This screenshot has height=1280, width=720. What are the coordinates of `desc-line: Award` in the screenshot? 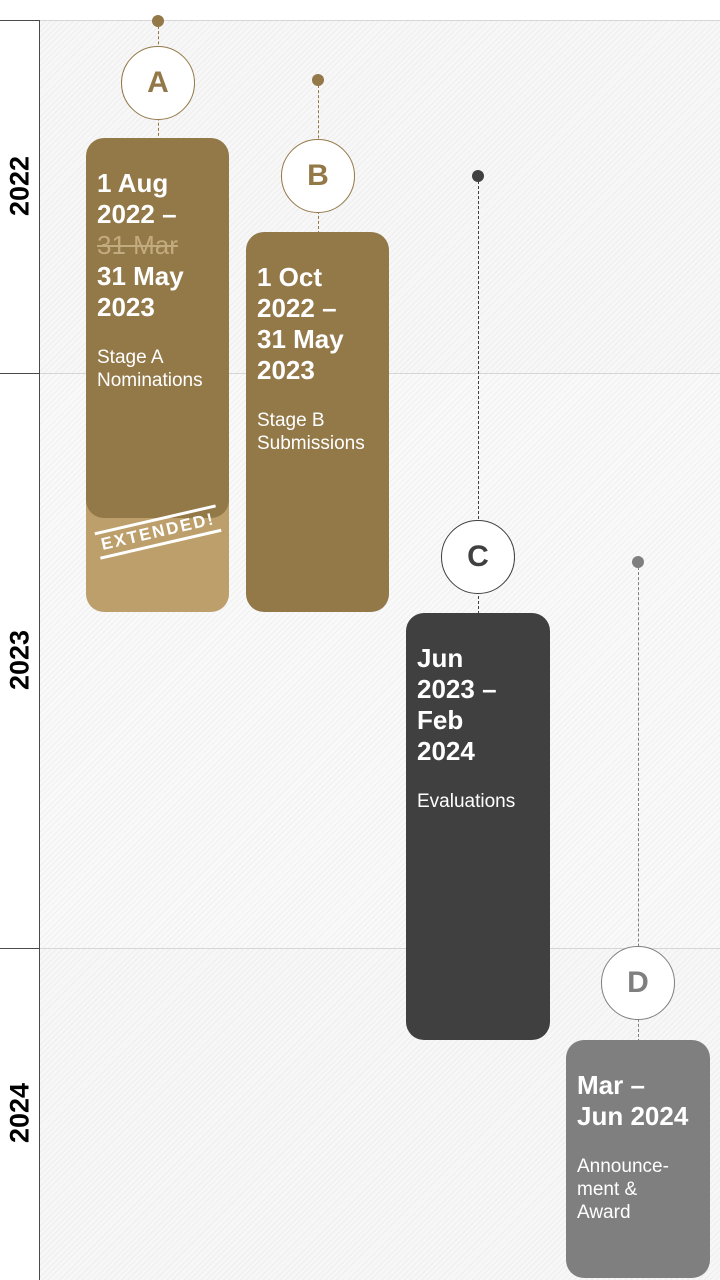 It's located at (604, 1212).